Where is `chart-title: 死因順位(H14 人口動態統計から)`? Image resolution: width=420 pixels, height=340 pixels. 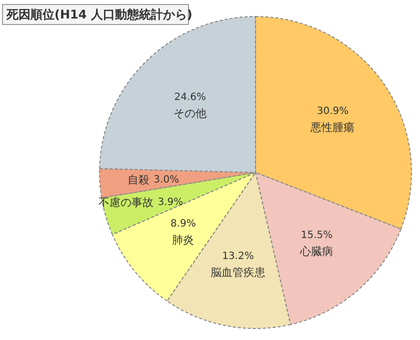
chart-title: 死因順位(H14 人口動態統計から) is located at coordinates (99, 15).